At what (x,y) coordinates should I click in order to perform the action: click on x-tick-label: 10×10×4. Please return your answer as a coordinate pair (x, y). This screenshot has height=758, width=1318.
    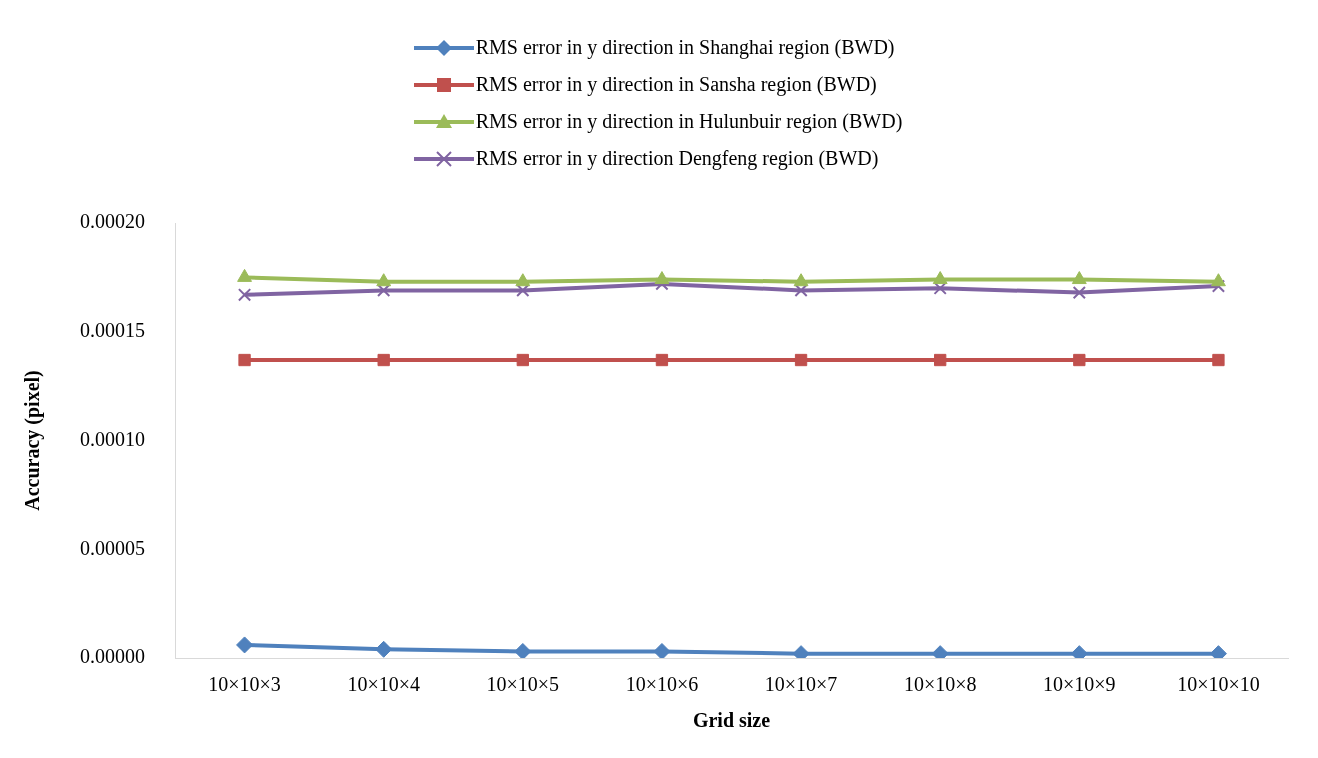
    Looking at the image, I should click on (383, 684).